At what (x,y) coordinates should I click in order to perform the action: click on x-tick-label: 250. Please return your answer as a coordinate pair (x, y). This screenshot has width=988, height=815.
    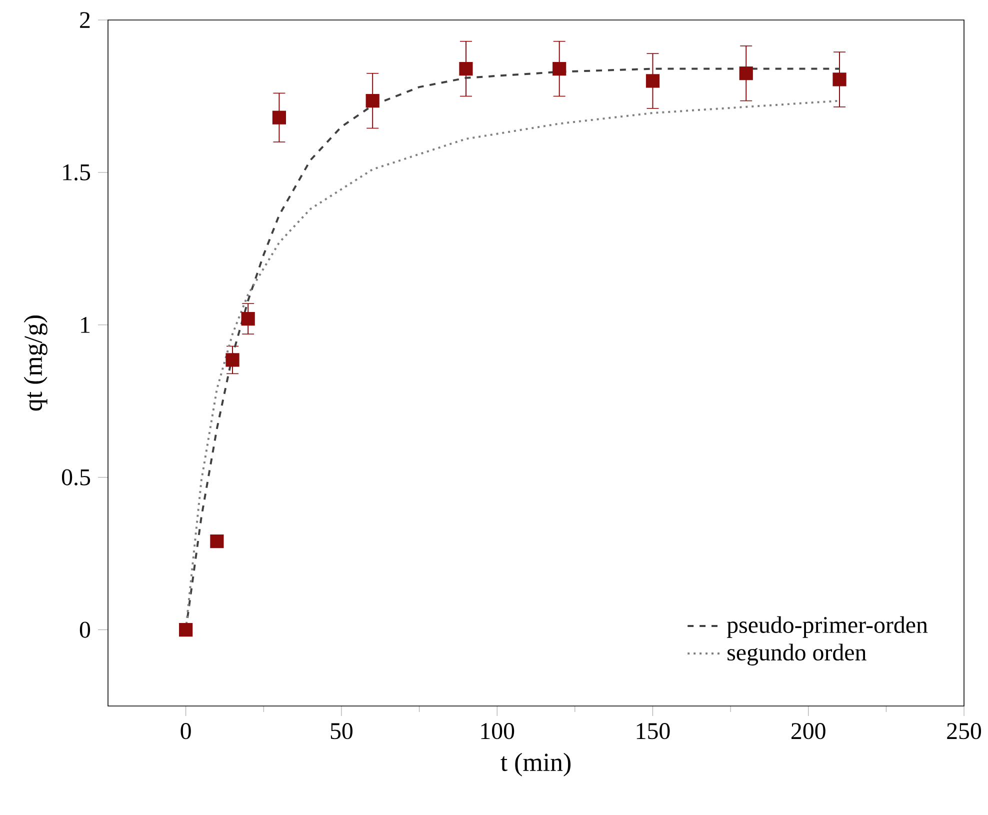
    Looking at the image, I should click on (964, 731).